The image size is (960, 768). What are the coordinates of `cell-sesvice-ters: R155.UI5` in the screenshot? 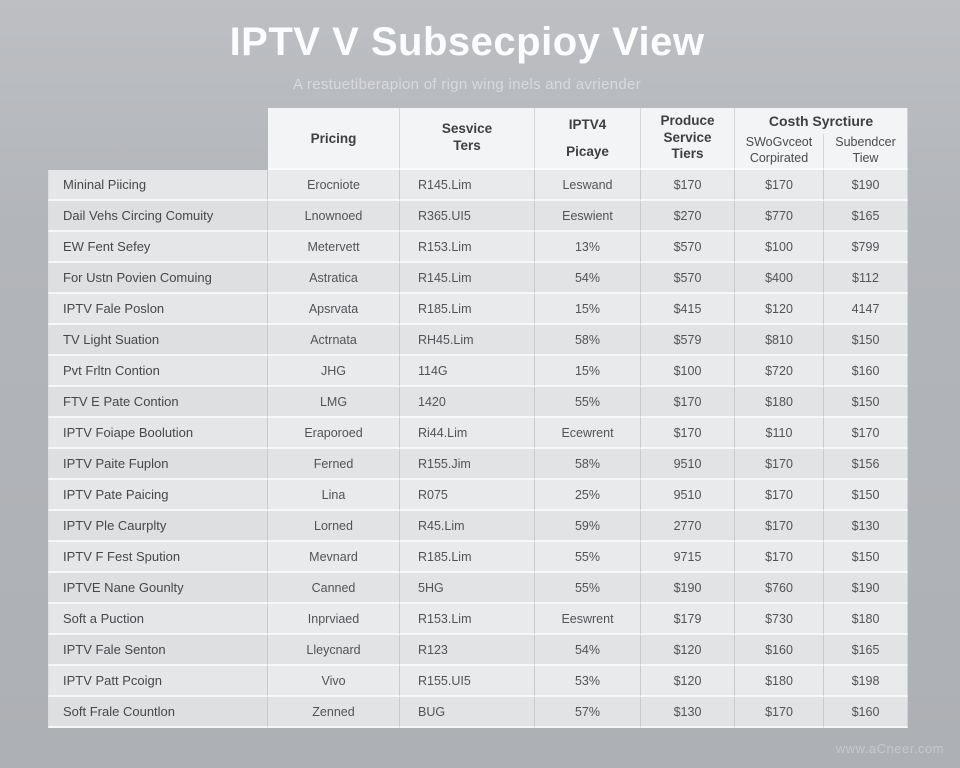 It's located at (467, 681).